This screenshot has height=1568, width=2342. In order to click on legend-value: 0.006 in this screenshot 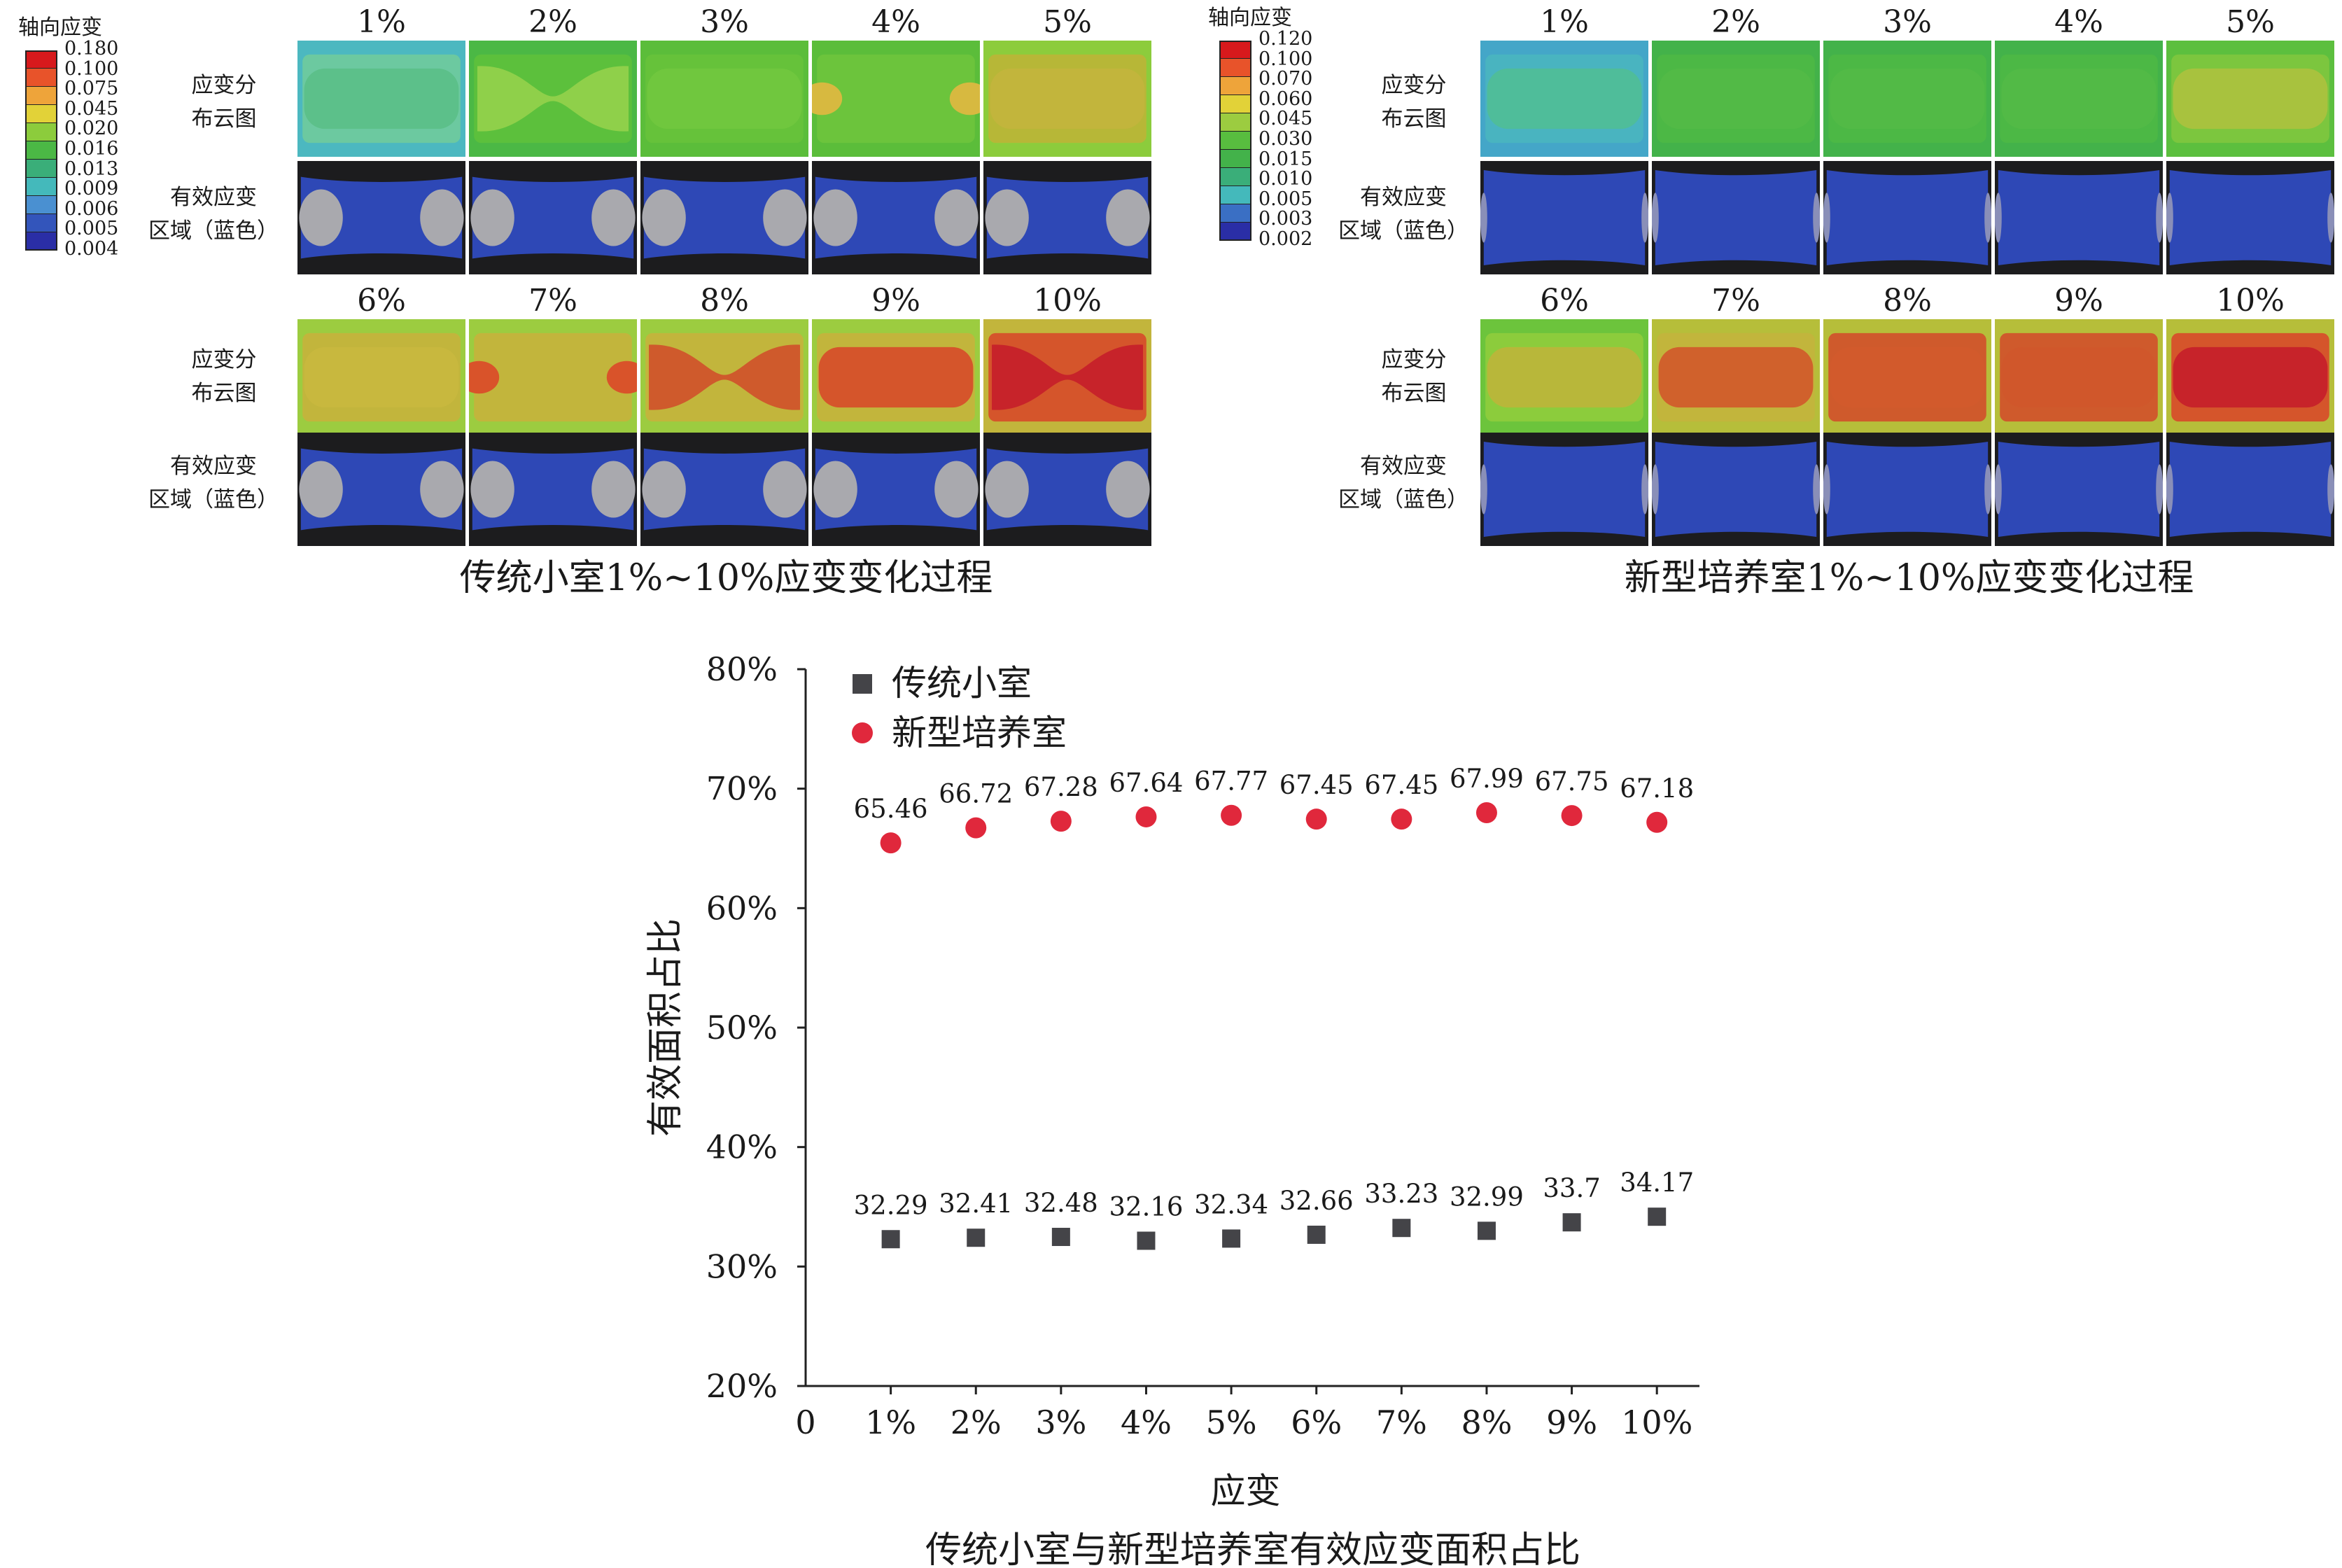, I will do `click(91, 208)`.